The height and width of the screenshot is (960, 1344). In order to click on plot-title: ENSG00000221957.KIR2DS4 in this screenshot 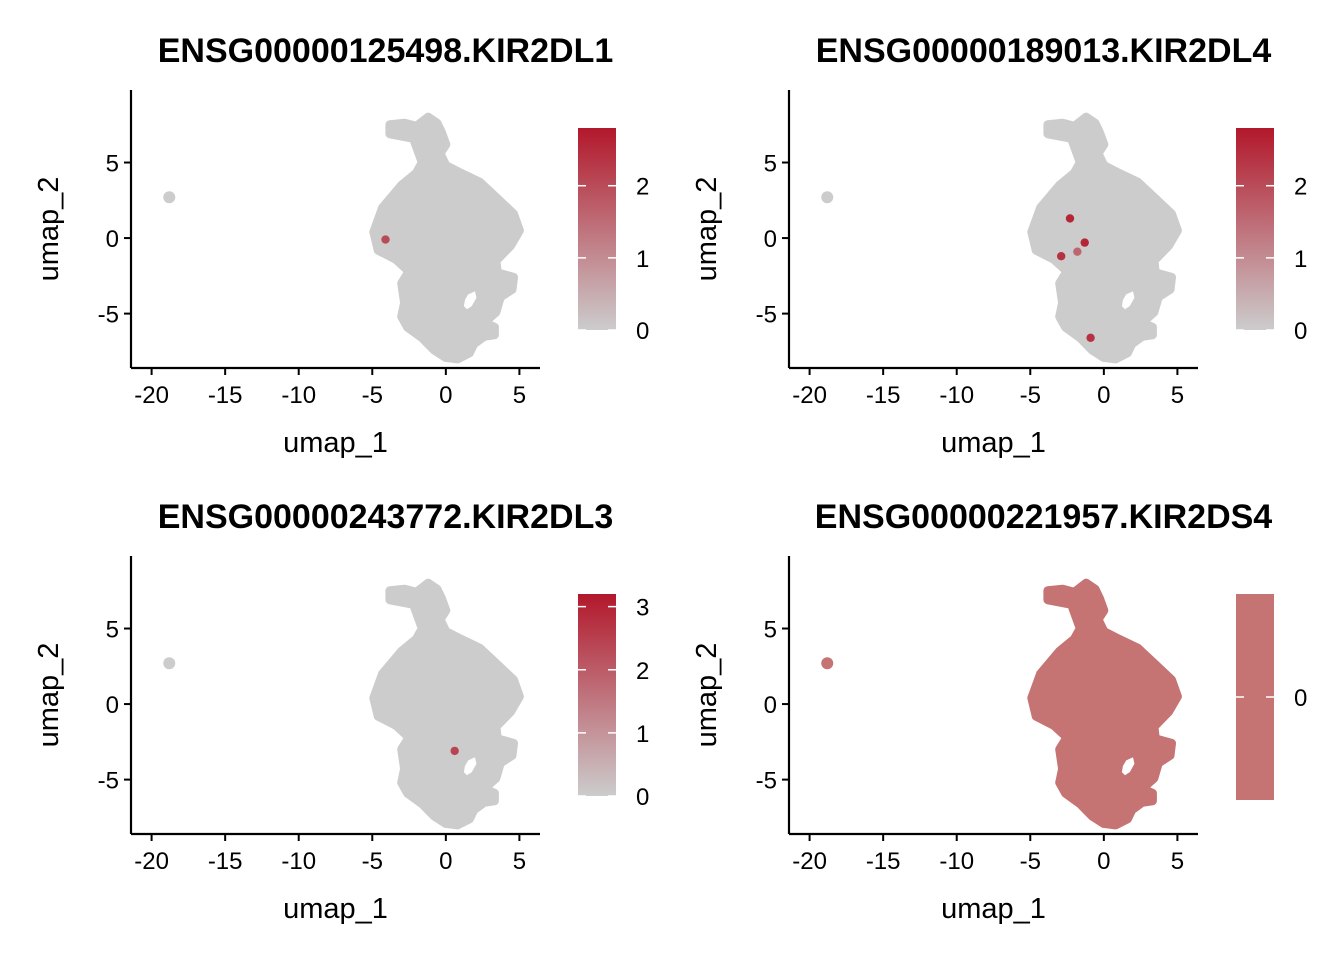, I will do `click(1043, 517)`.